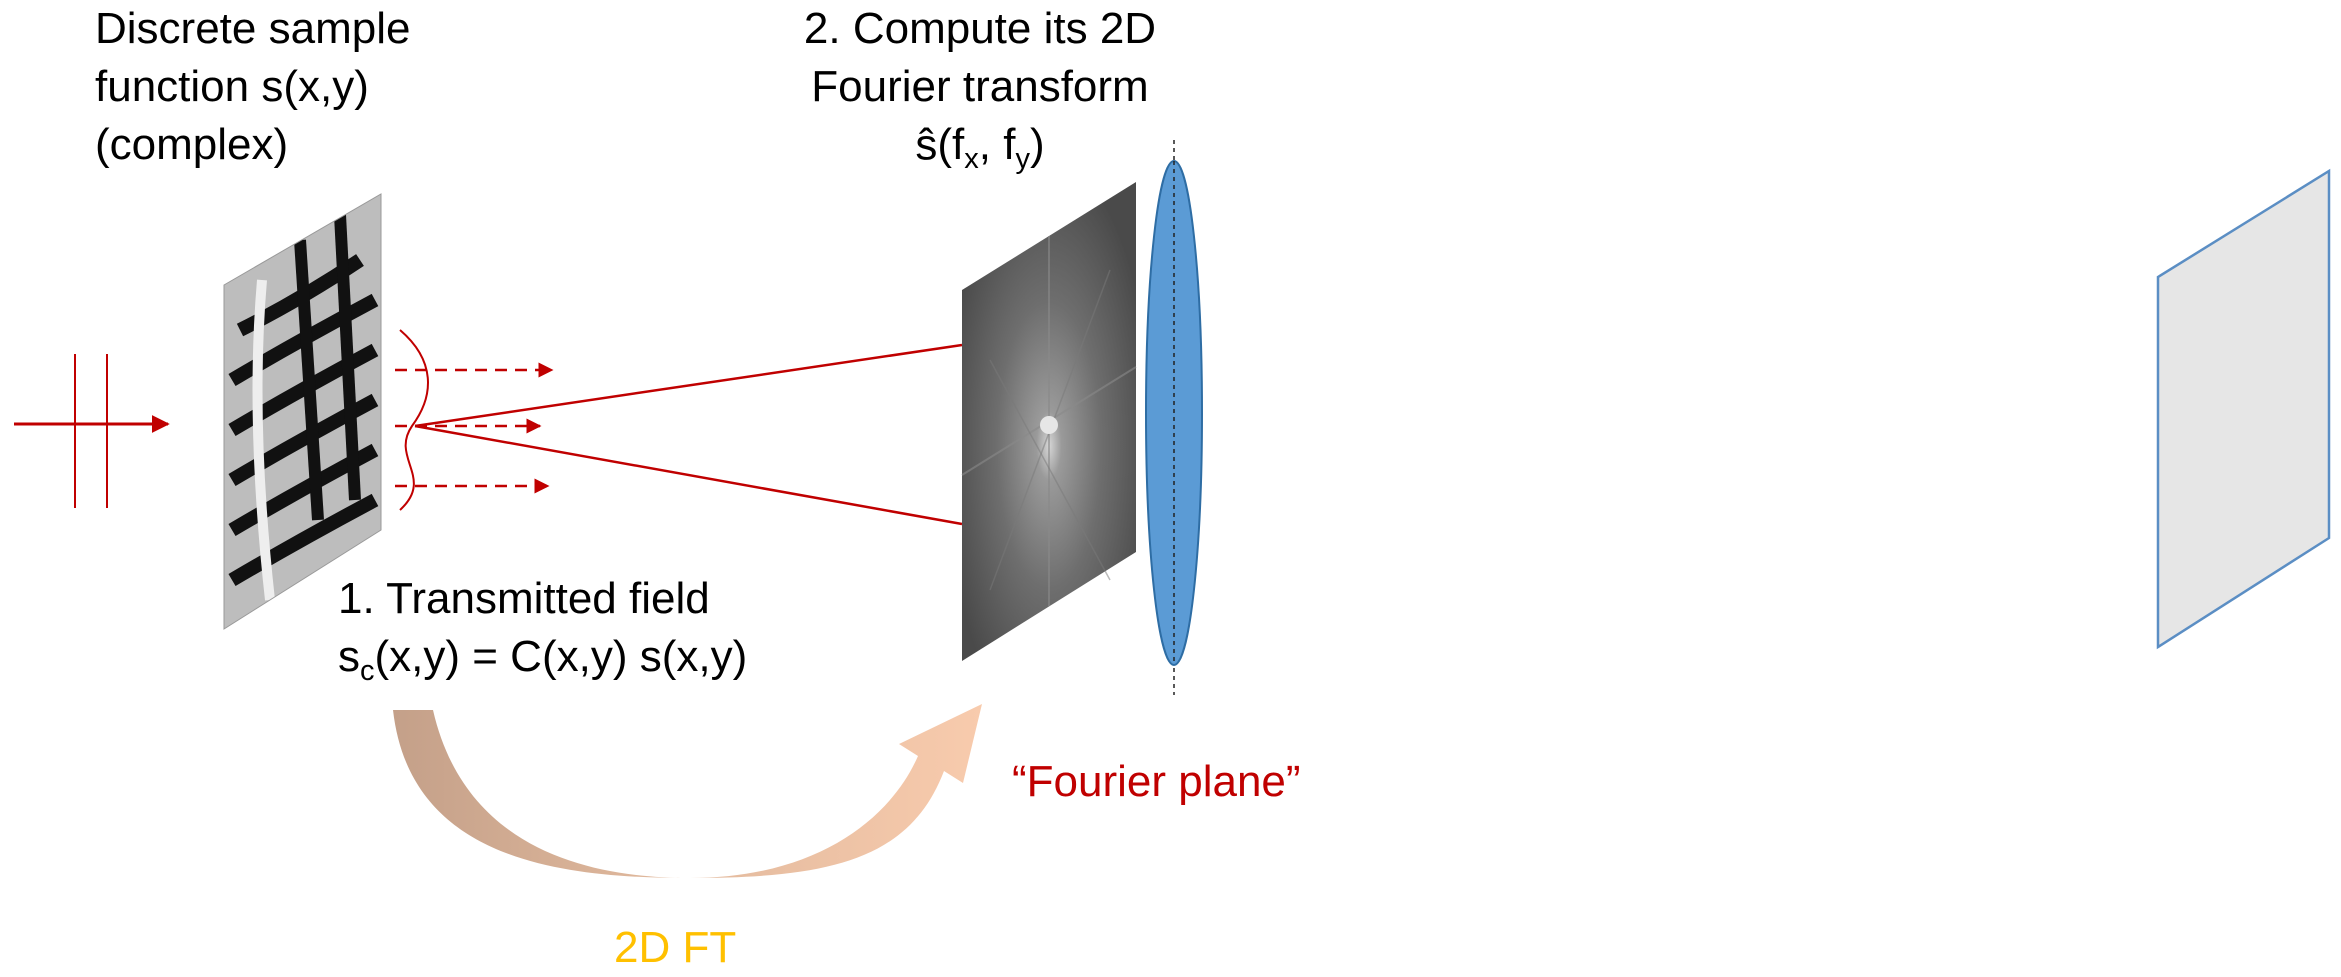  Describe the element at coordinates (92, 431) in the screenshot. I see `incident-wave` at that location.